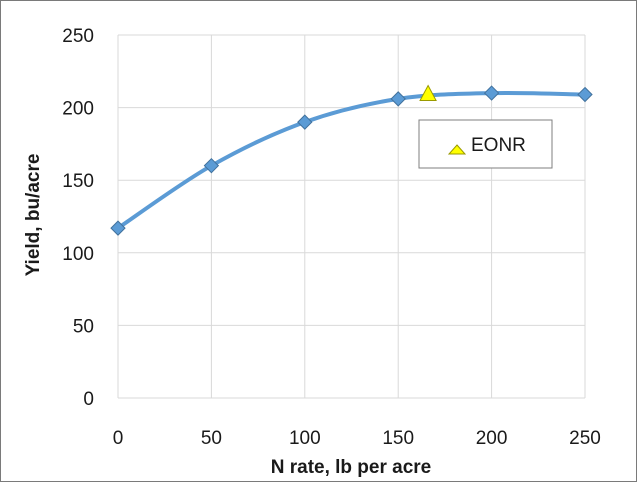 This screenshot has width=637, height=482. I want to click on y-tick-label: 200, so click(78, 109).